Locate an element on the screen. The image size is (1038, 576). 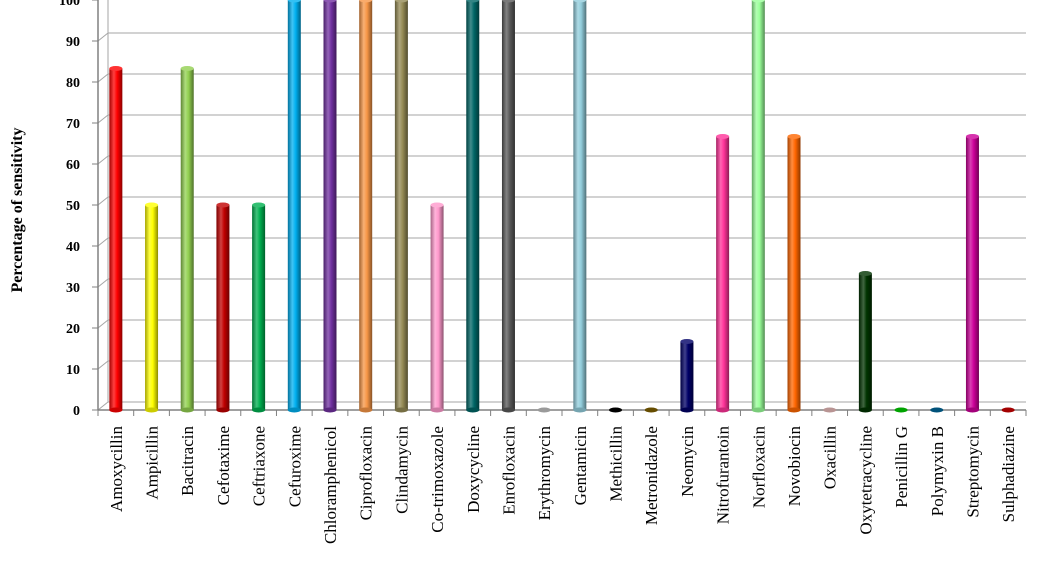
x-tick-label: Oxacillin is located at coordinates (830, 458).